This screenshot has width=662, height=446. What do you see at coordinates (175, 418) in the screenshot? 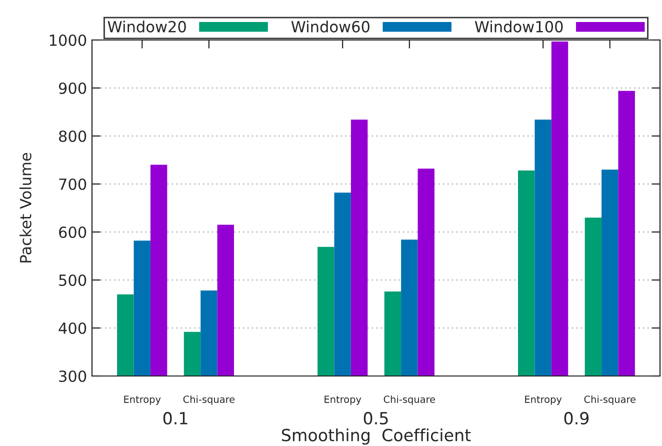
I see `text: 0.1` at bounding box center [175, 418].